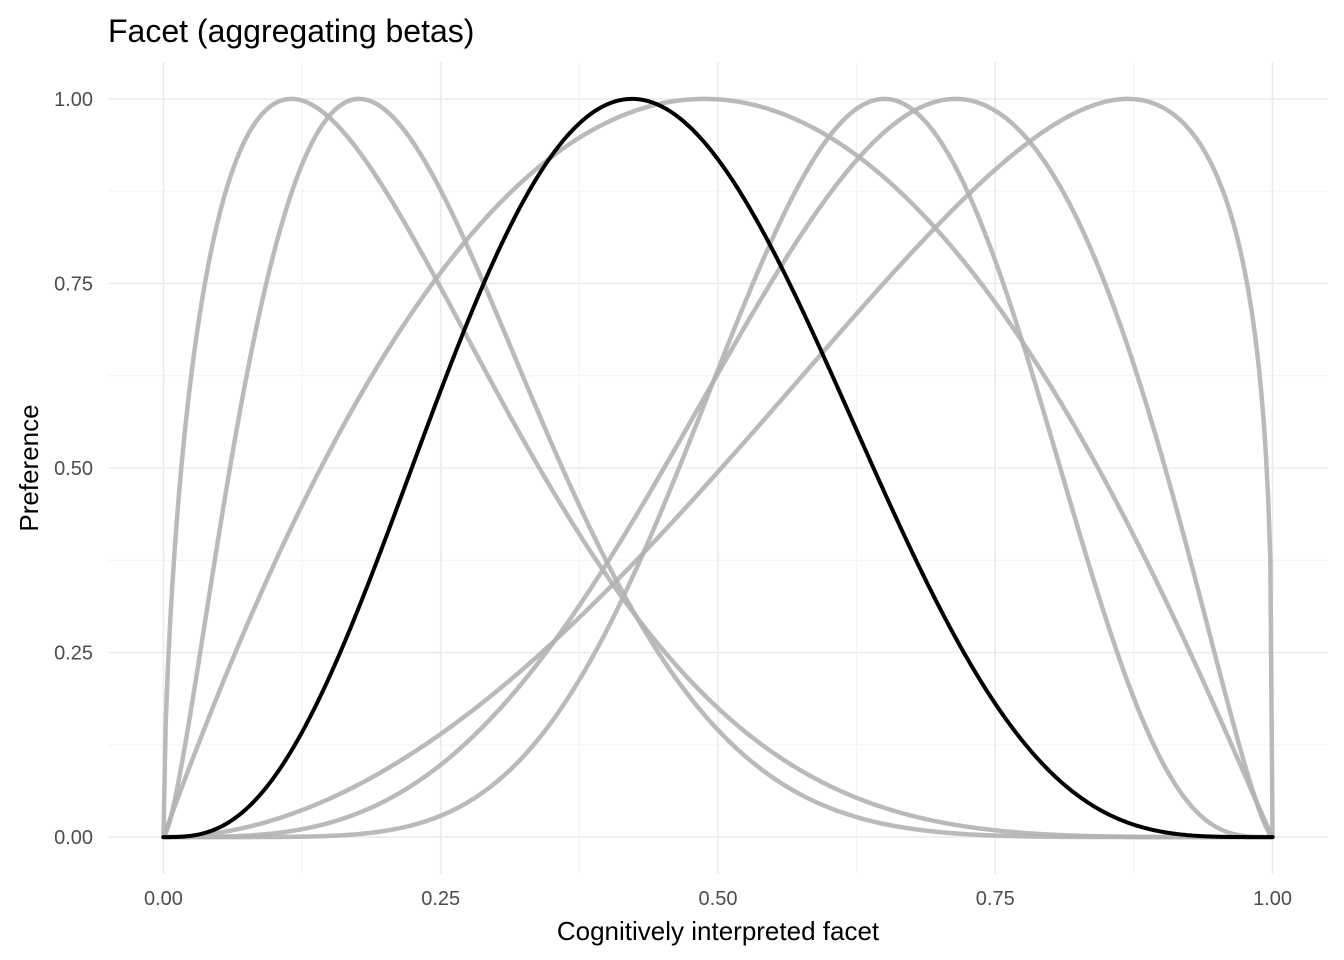 This screenshot has width=1344, height=960. I want to click on y-tick-label: 0.50, so click(73, 469).